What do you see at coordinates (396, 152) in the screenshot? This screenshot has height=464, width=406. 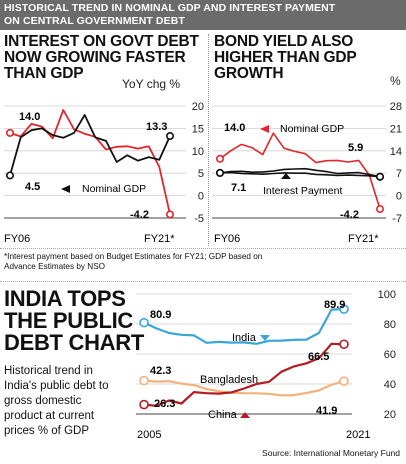 I see `y-tick-label: 14` at bounding box center [396, 152].